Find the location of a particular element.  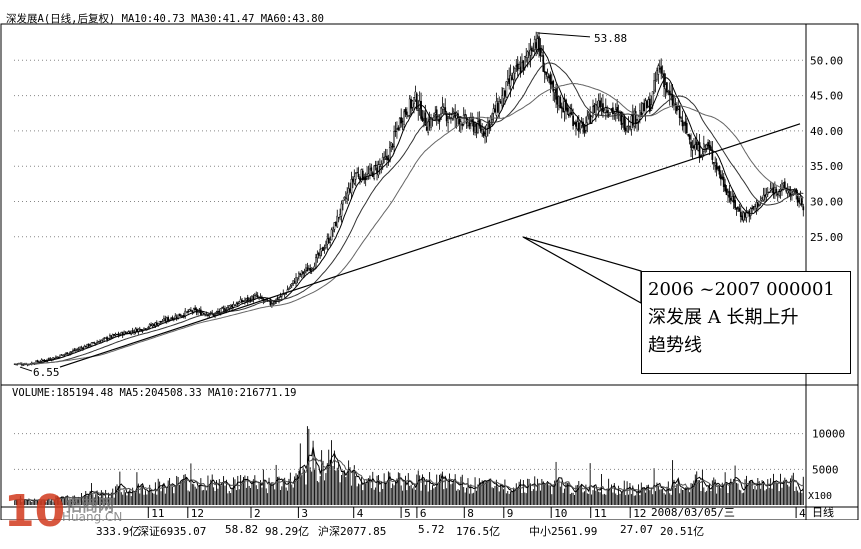

month-label: 9 is located at coordinates (510, 513).